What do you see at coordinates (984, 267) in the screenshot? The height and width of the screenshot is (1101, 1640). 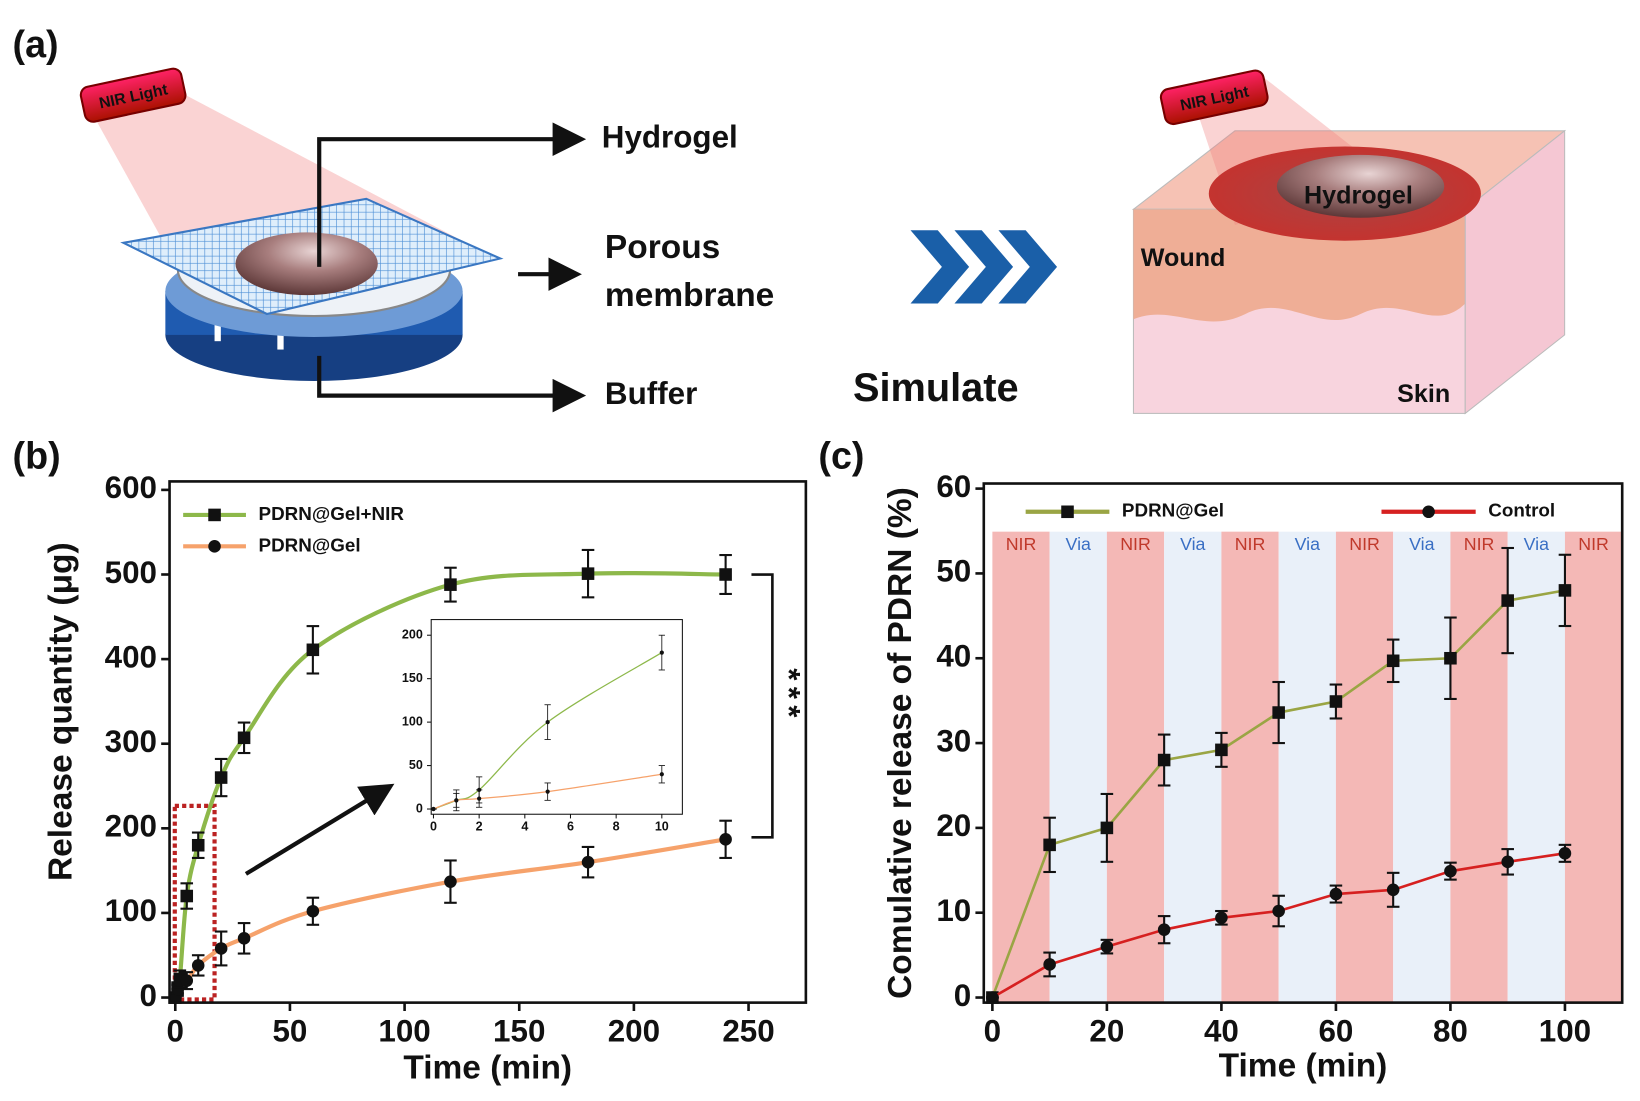 I see `chevrons` at bounding box center [984, 267].